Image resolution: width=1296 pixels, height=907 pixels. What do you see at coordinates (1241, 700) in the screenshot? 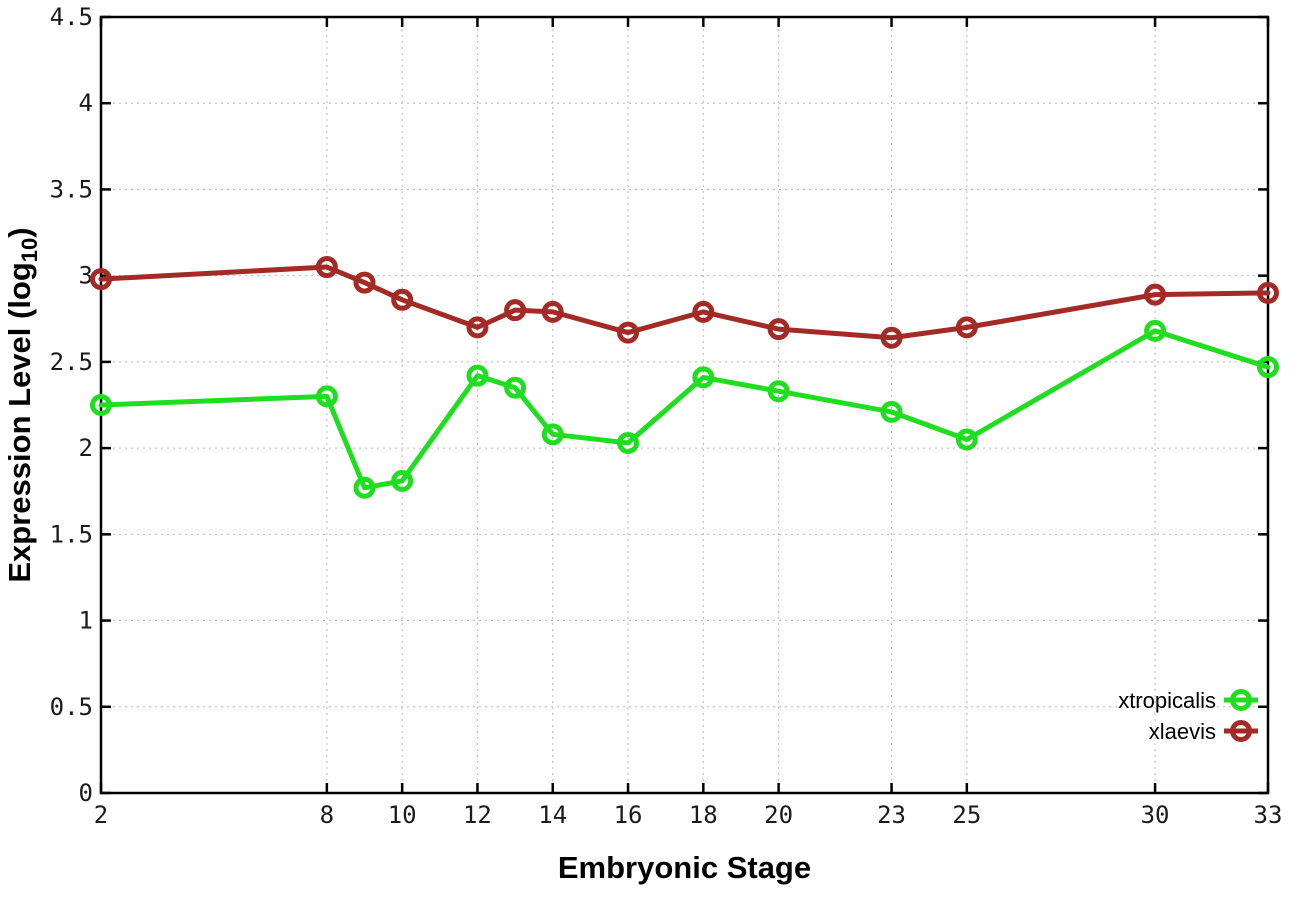
I see `legend-marker-xtropicalis` at bounding box center [1241, 700].